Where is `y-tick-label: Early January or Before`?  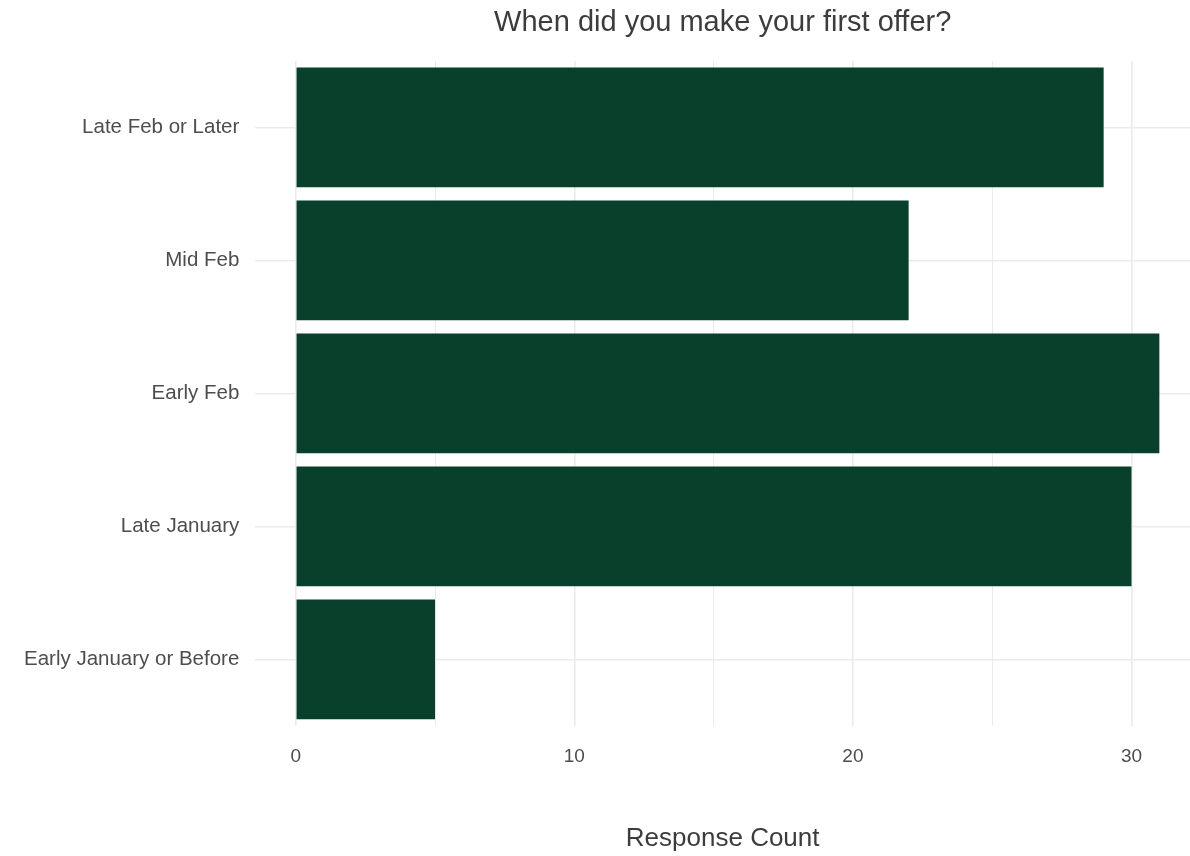 y-tick-label: Early January or Before is located at coordinates (131, 658).